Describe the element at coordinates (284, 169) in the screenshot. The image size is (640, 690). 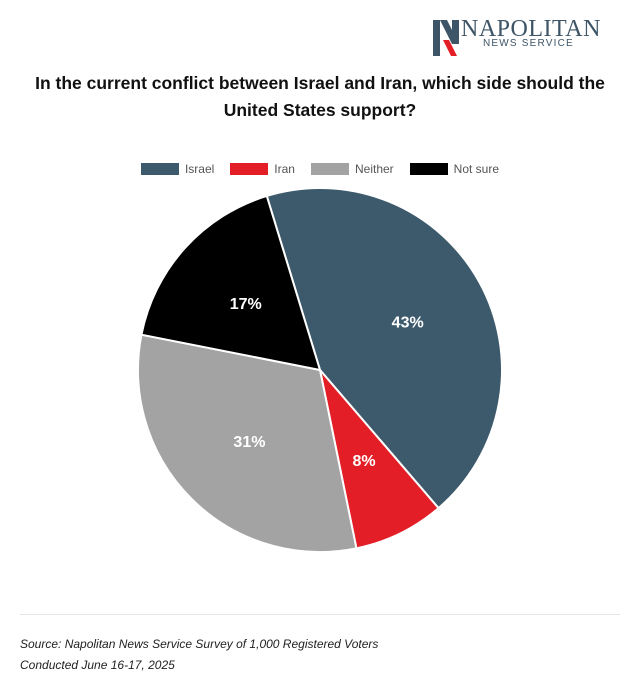
I see `legend-label: Iran` at that location.